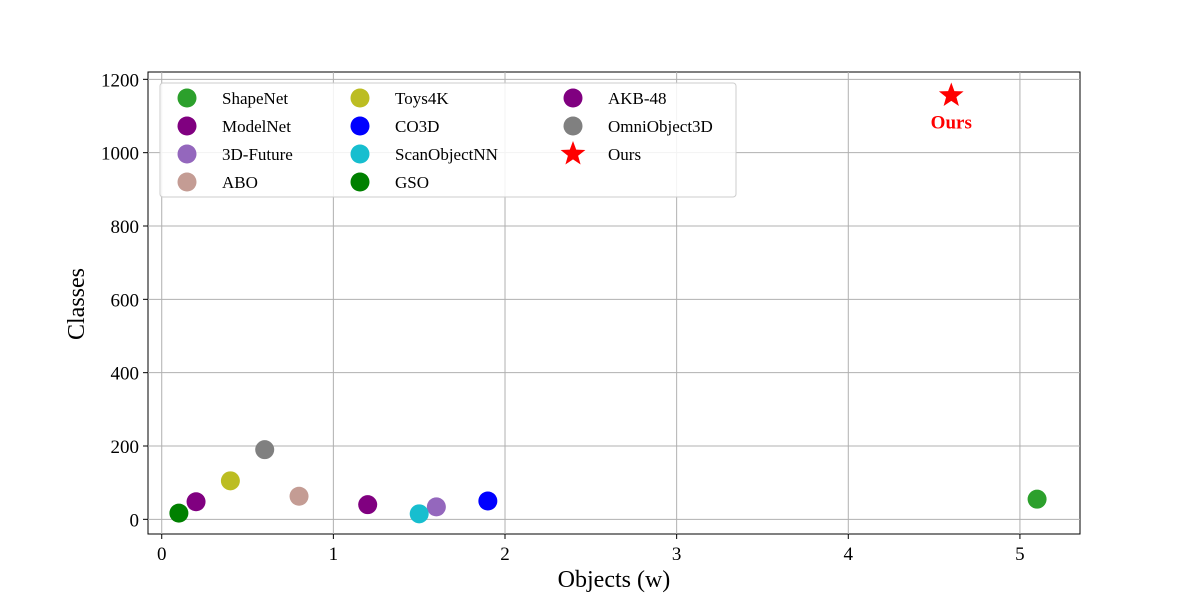  I want to click on y-tick-label: 800, so click(125, 227).